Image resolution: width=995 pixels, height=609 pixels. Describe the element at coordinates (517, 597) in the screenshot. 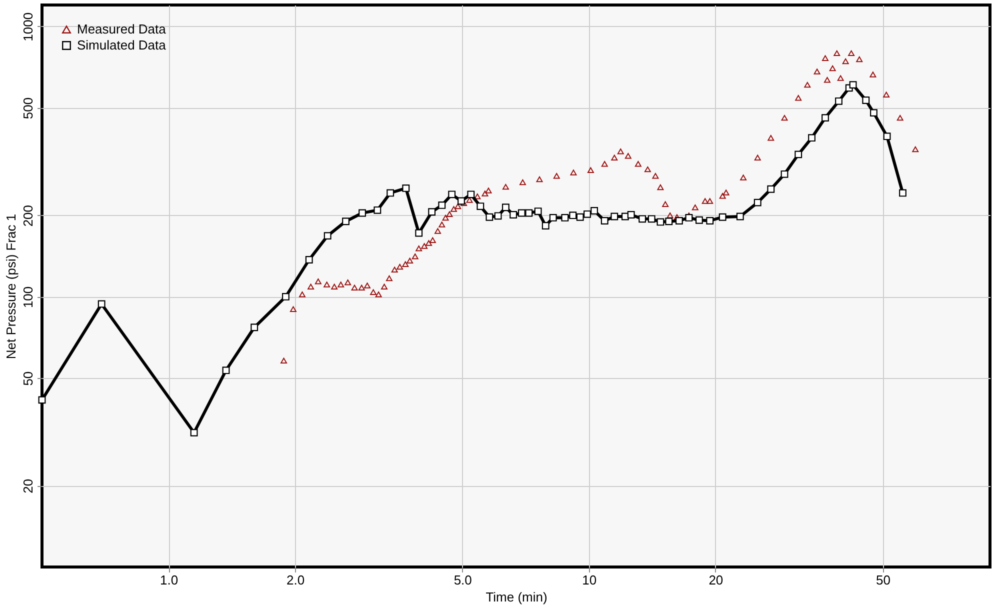

I see `x-axis-title: Time (min)` at that location.